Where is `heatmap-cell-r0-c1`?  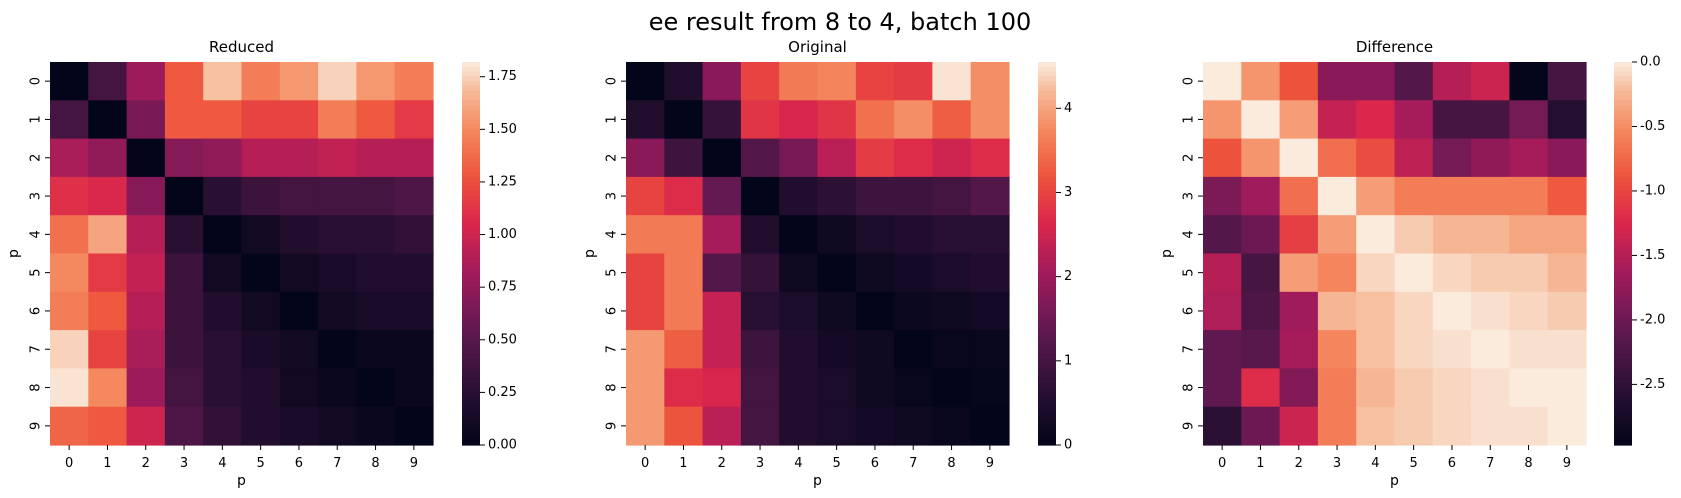 heatmap-cell-r0-c1 is located at coordinates (1261, 81).